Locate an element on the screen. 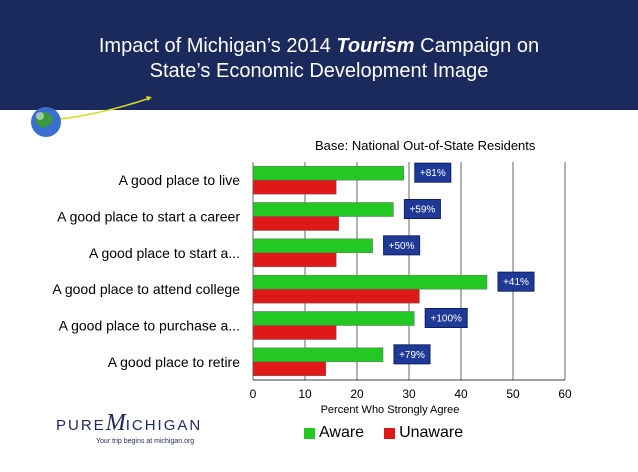 The image size is (638, 472). chart-subtitle: Base: National Out-of-State Residents is located at coordinates (425, 145).